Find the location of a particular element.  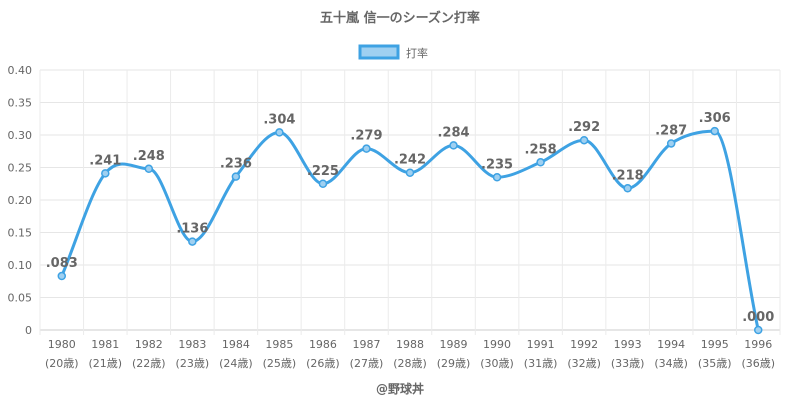

legend-label: 打率 is located at coordinates (417, 53).